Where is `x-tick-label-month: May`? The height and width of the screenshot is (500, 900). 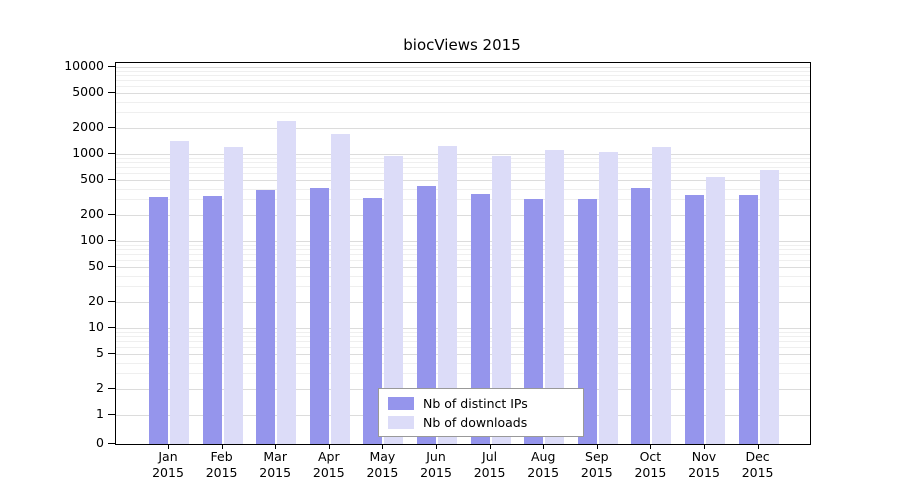
x-tick-label-month: May is located at coordinates (382, 456).